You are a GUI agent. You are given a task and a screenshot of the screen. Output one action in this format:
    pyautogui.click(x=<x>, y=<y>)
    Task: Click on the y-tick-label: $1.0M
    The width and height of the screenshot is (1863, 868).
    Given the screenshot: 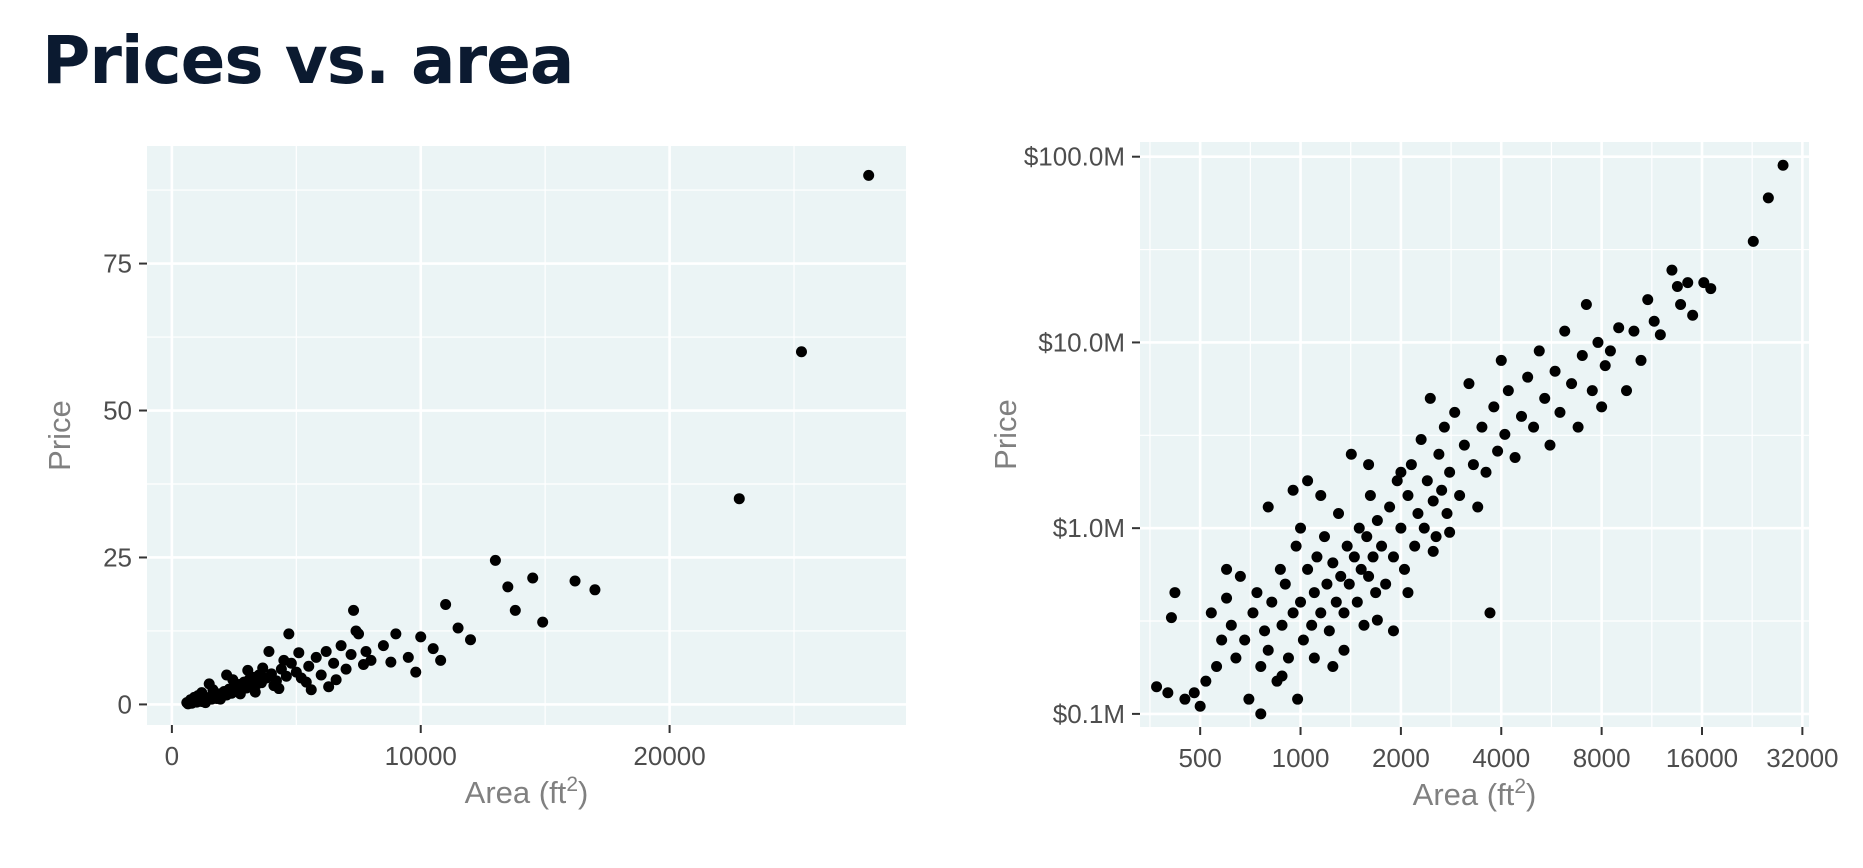 What is the action you would take?
    pyautogui.click(x=1089, y=528)
    